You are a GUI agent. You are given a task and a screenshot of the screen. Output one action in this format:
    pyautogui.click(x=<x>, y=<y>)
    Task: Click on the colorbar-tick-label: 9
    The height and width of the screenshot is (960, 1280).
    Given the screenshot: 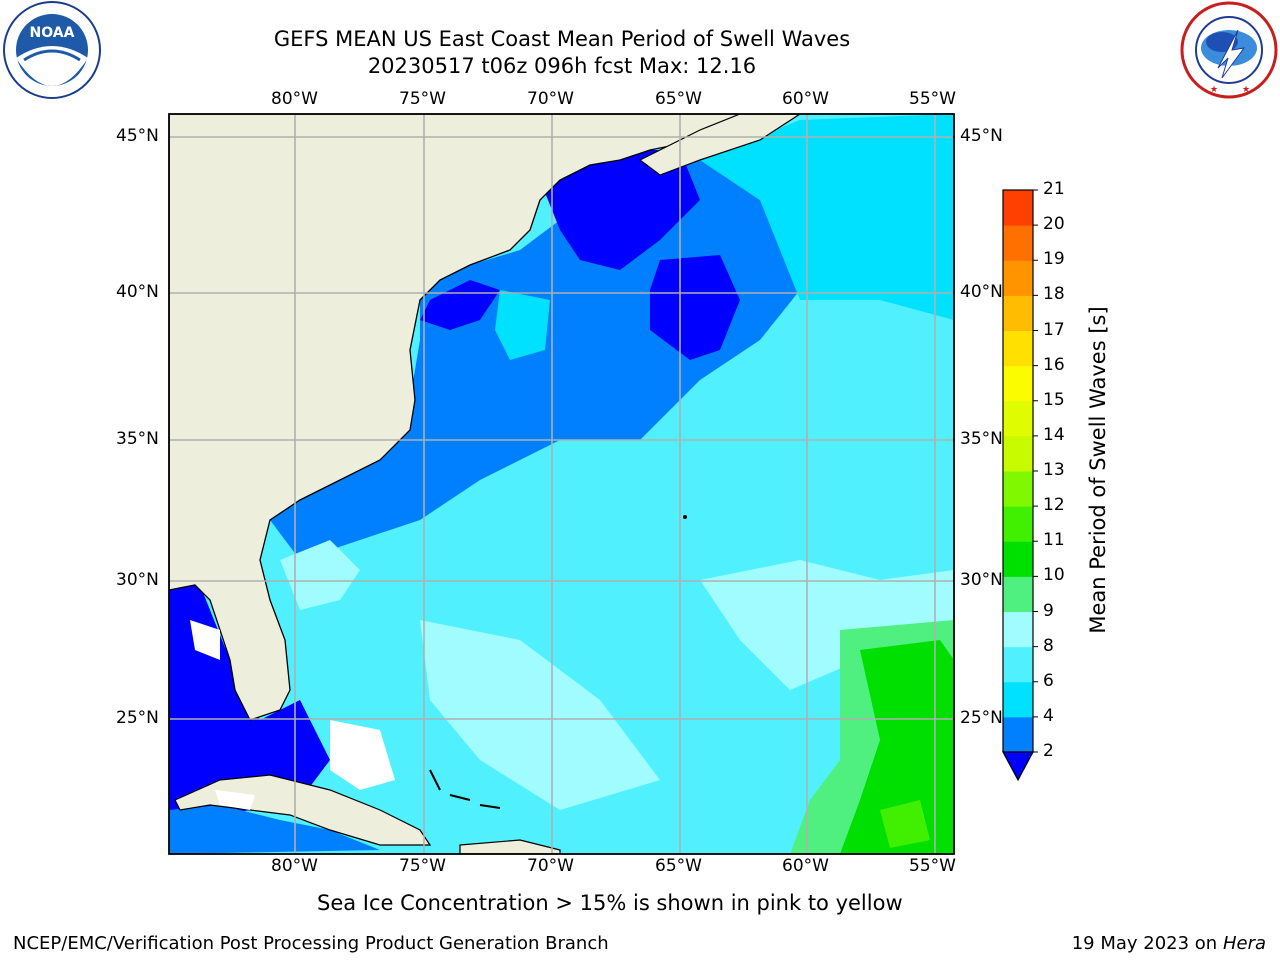 What is the action you would take?
    pyautogui.click(x=1048, y=610)
    